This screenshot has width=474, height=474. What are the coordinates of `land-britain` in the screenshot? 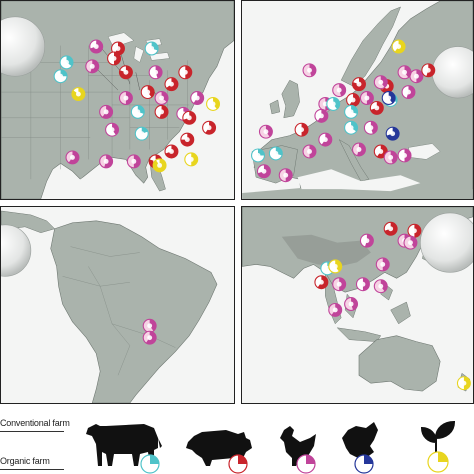 It's located at (284, 99).